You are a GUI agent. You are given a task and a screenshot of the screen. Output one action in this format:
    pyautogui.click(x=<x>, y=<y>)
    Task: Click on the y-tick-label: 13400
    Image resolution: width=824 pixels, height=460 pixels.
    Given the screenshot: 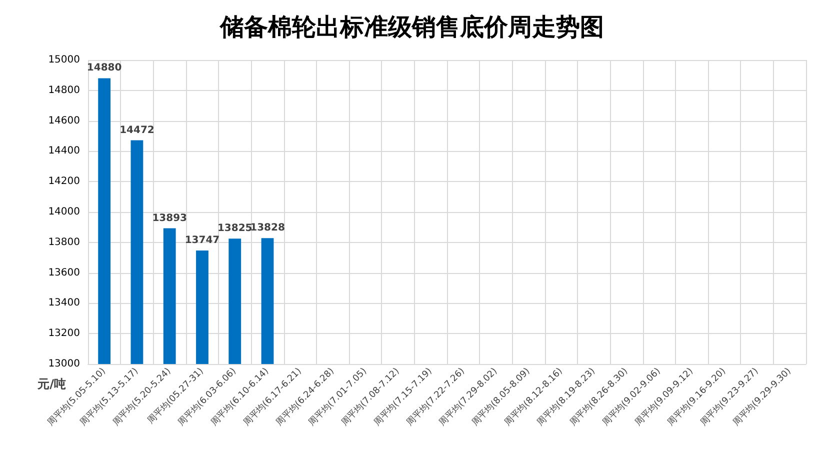 What is the action you would take?
    pyautogui.click(x=64, y=303)
    